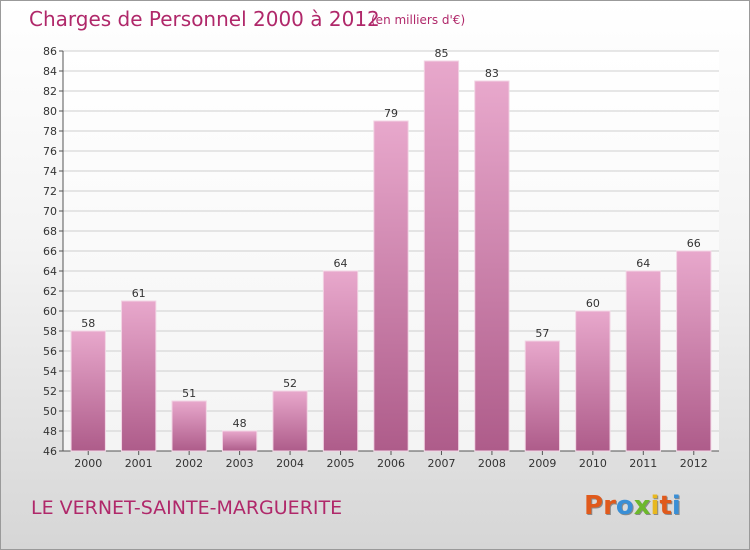  What do you see at coordinates (341, 263) in the screenshot?
I see `value-label-2005: 64` at bounding box center [341, 263].